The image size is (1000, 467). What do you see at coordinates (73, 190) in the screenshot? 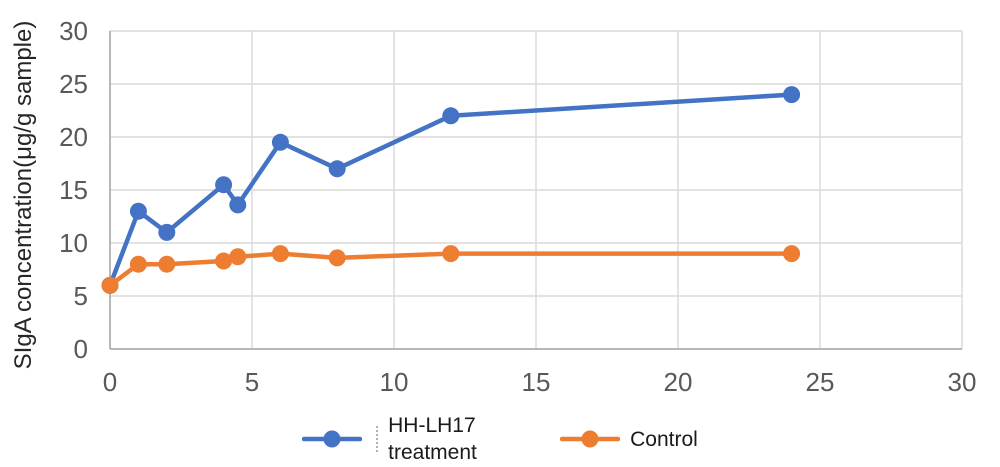
I see `y-tick-label: 15` at bounding box center [73, 190].